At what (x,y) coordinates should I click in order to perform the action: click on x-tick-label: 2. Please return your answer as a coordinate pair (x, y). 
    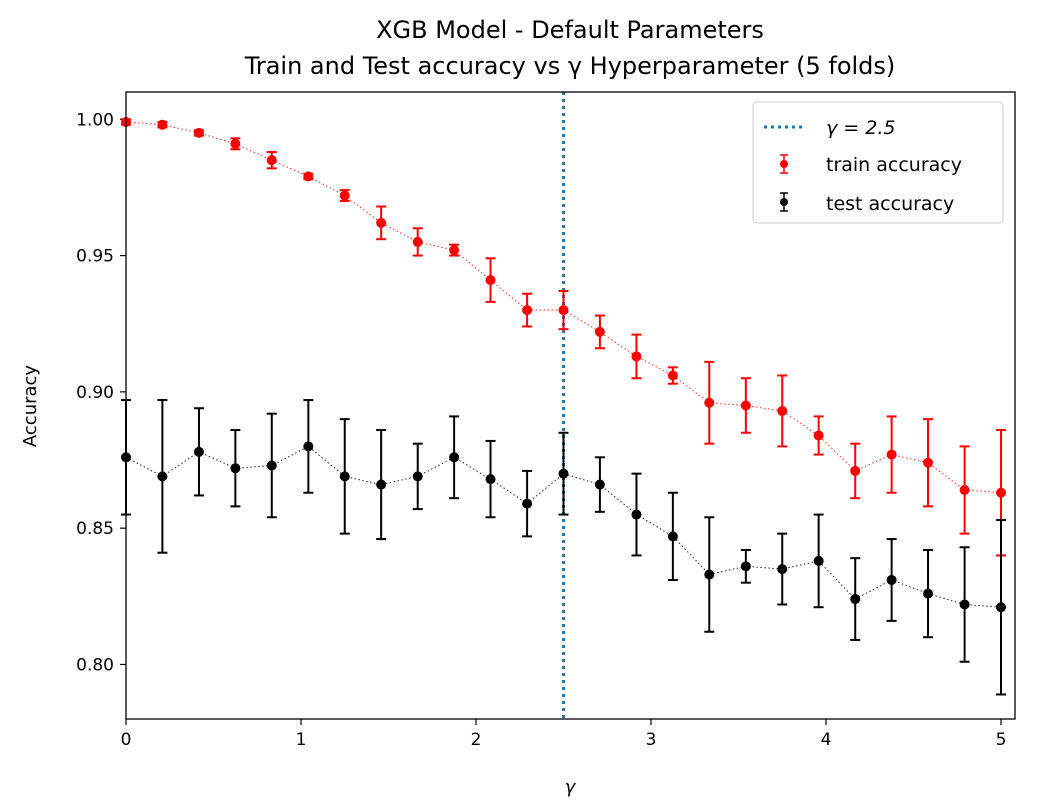
    Looking at the image, I should click on (476, 740).